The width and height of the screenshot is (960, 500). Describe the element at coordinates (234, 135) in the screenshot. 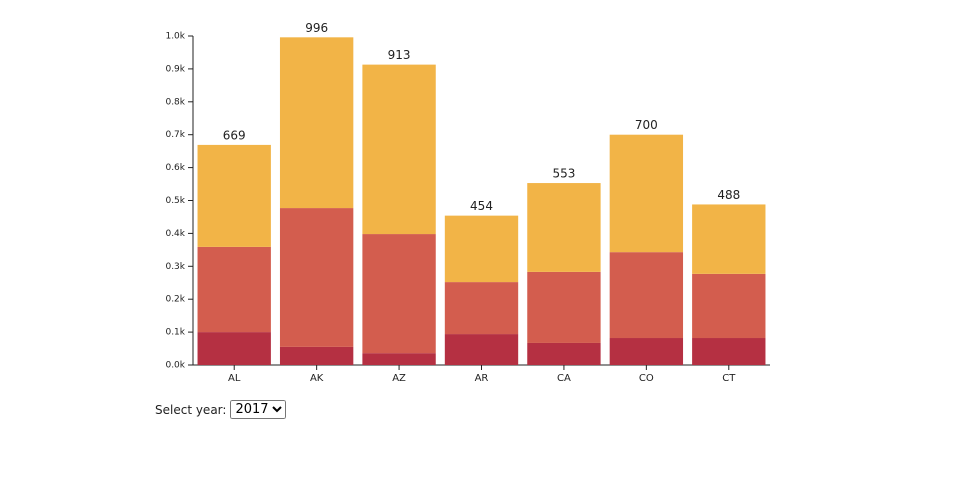

I see `total-label: 669` at that location.